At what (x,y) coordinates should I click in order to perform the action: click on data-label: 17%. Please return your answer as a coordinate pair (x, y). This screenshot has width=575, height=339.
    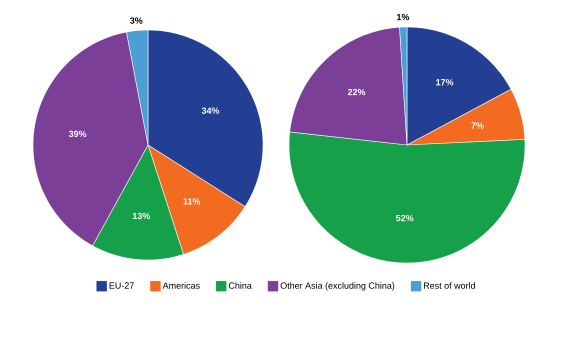
    Looking at the image, I should click on (445, 82).